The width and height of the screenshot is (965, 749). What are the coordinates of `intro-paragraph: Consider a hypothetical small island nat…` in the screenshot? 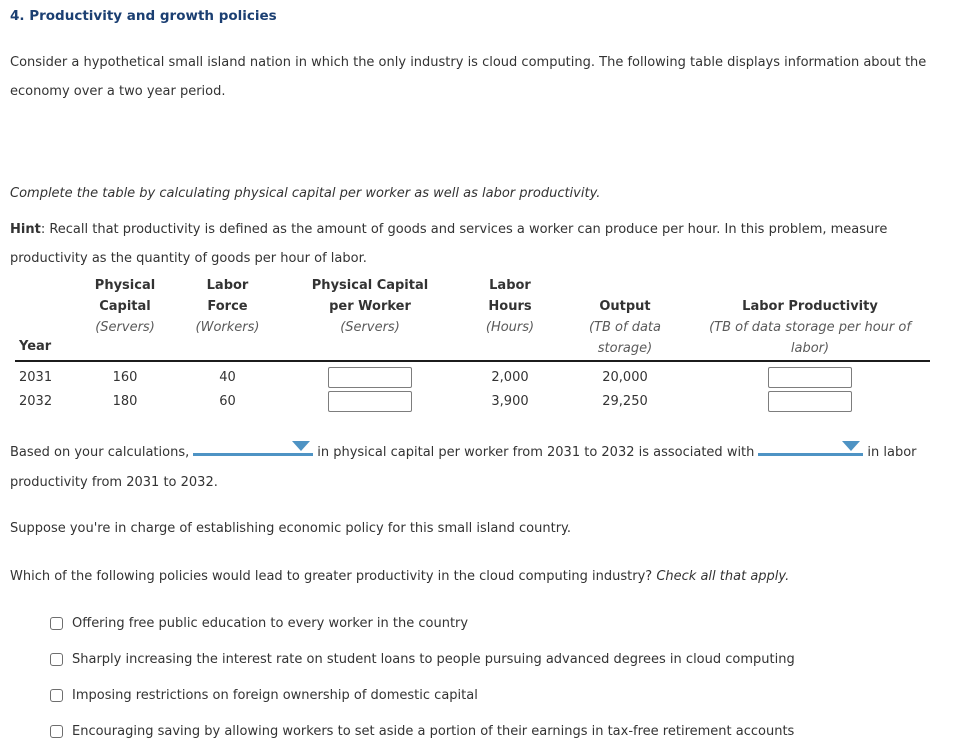 It's located at (468, 77).